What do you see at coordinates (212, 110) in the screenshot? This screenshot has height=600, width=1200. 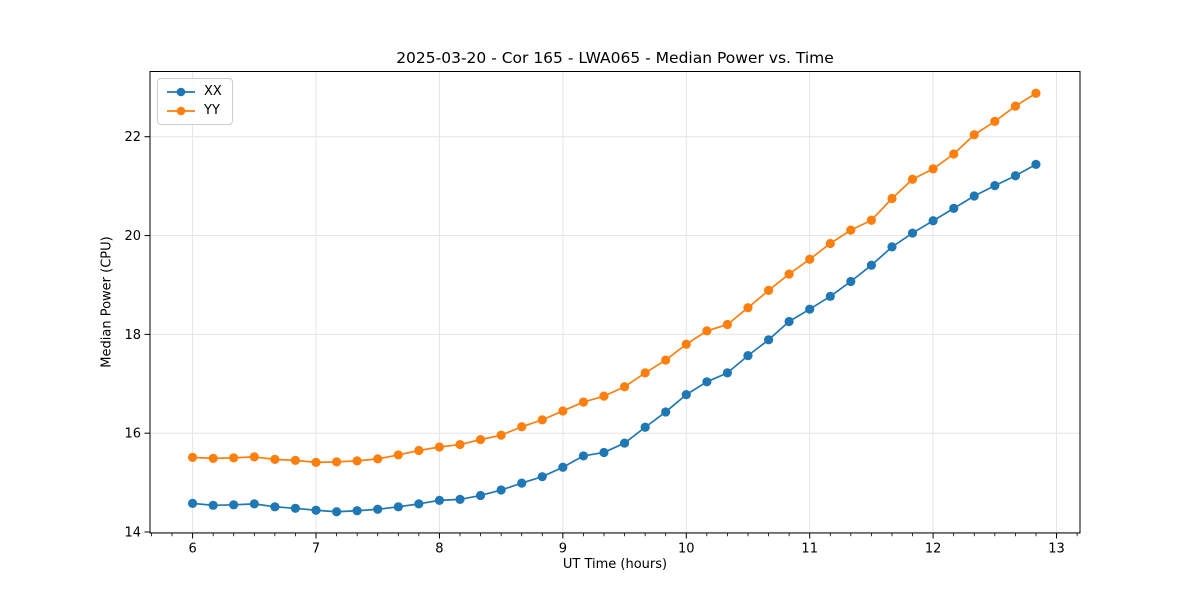 I see `legend-label: YY` at bounding box center [212, 110].